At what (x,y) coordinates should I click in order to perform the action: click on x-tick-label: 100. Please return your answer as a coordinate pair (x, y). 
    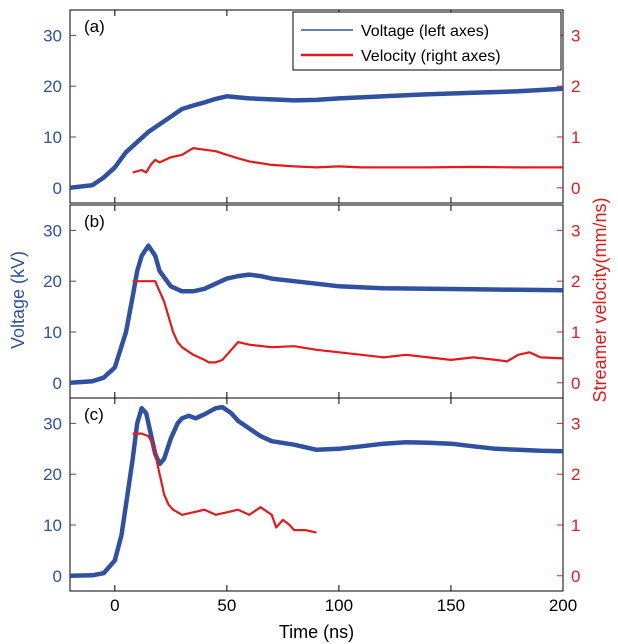
    Looking at the image, I should click on (339, 605).